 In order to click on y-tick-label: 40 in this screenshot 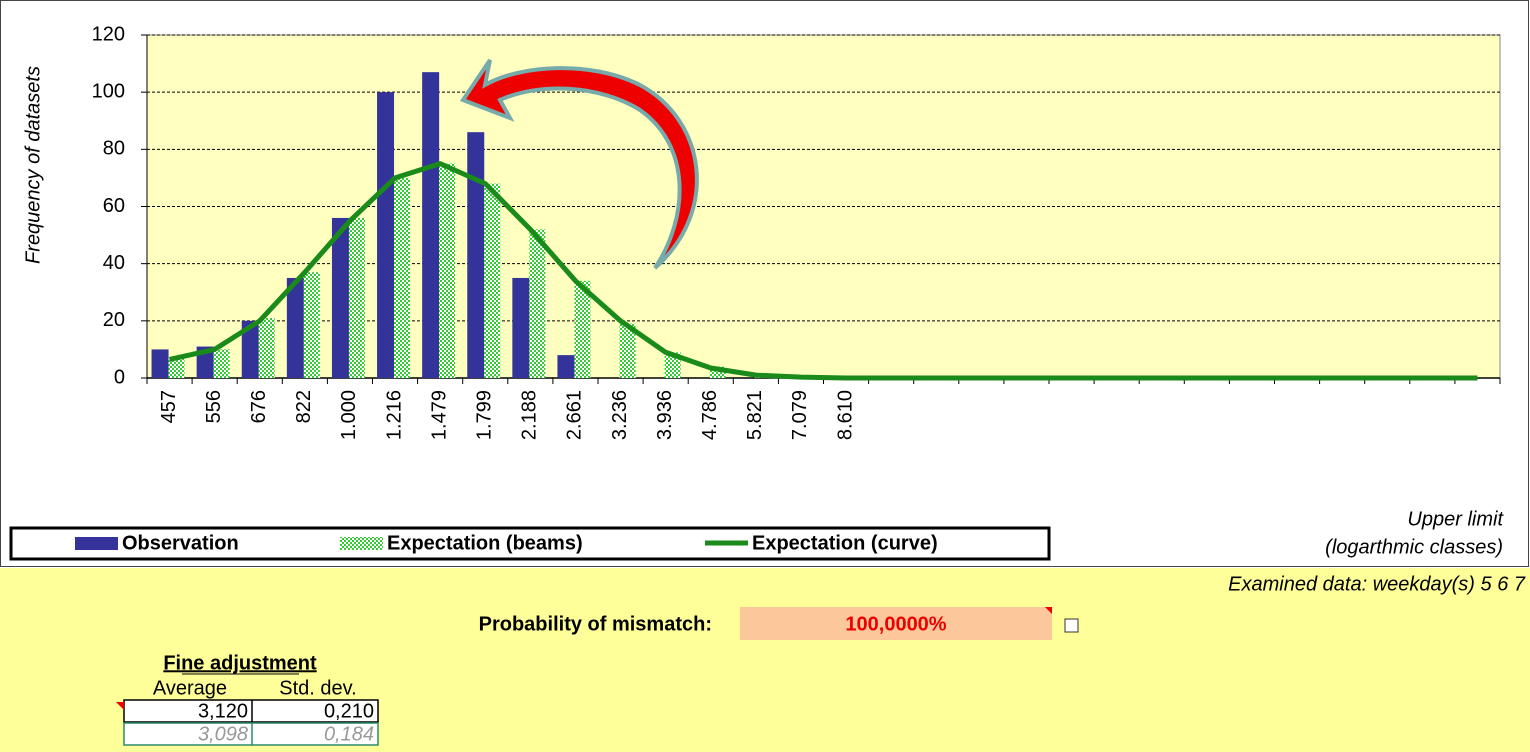, I will do `click(114, 263)`.